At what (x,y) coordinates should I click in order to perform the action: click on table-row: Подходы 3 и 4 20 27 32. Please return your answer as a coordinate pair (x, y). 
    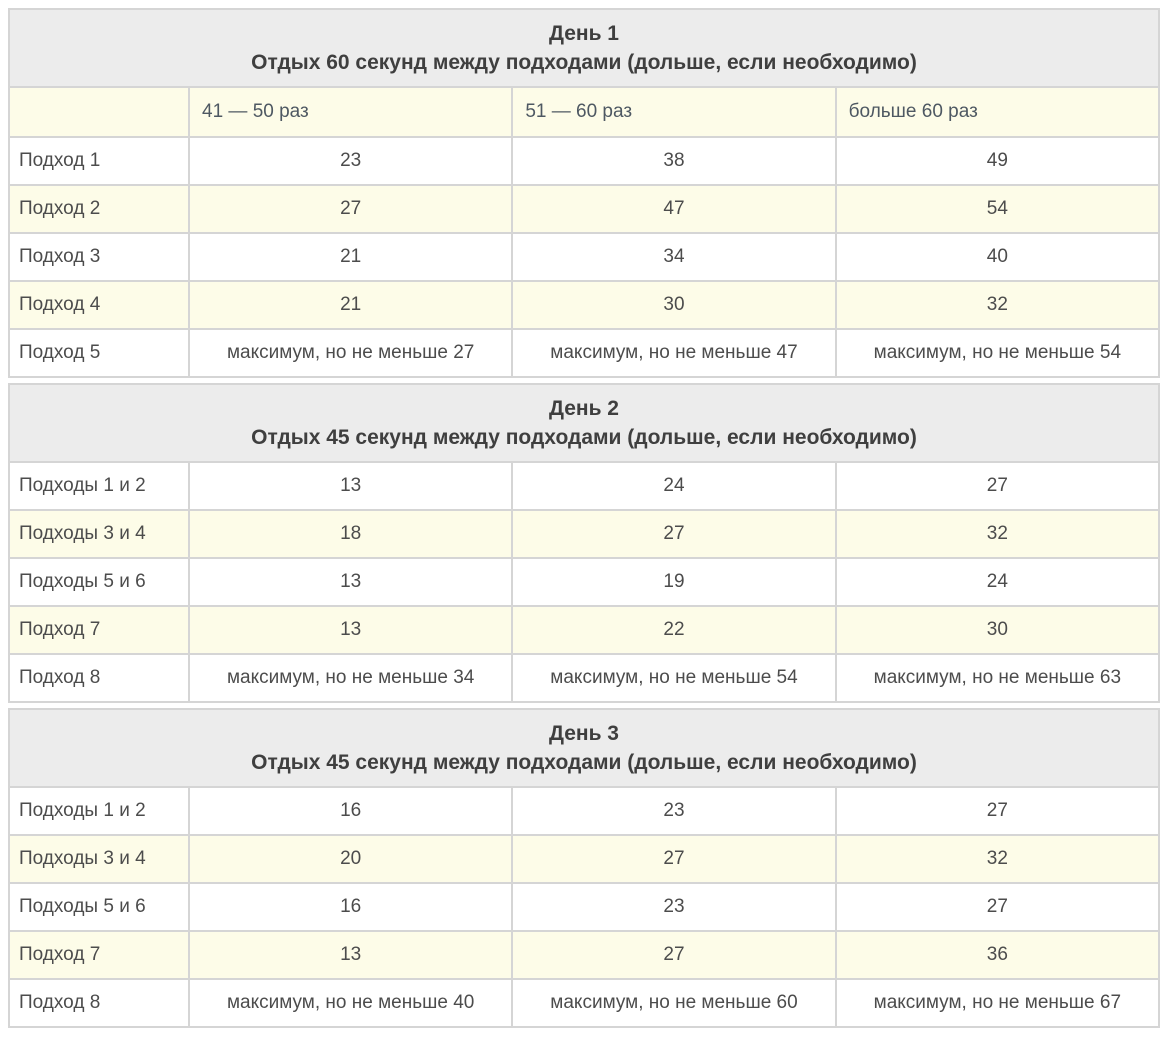
    Looking at the image, I should click on (584, 859).